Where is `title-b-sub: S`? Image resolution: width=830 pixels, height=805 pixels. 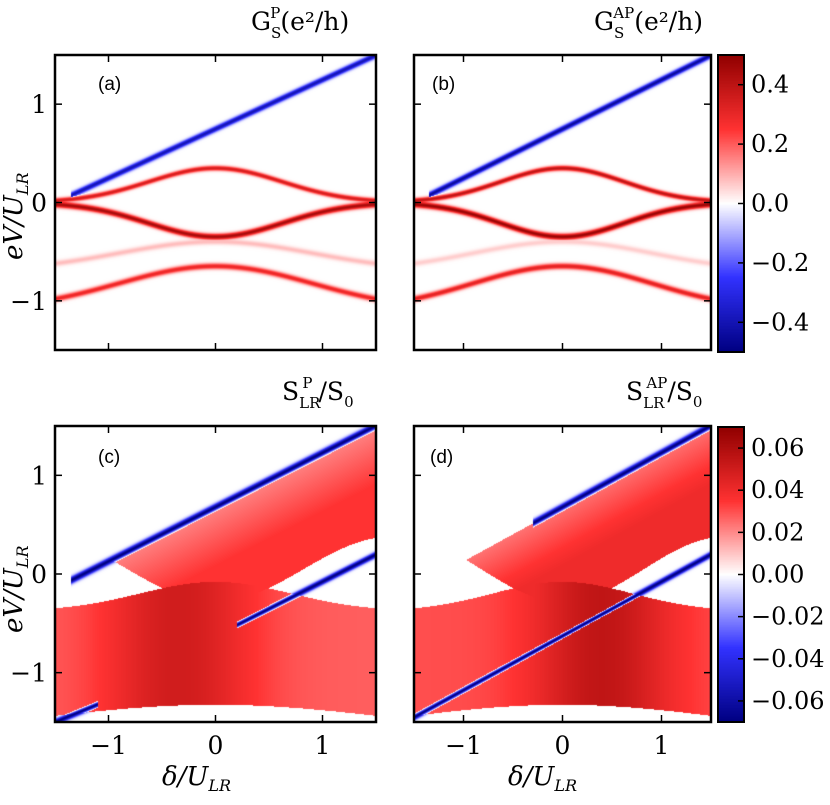 title-b-sub: S is located at coordinates (619, 33).